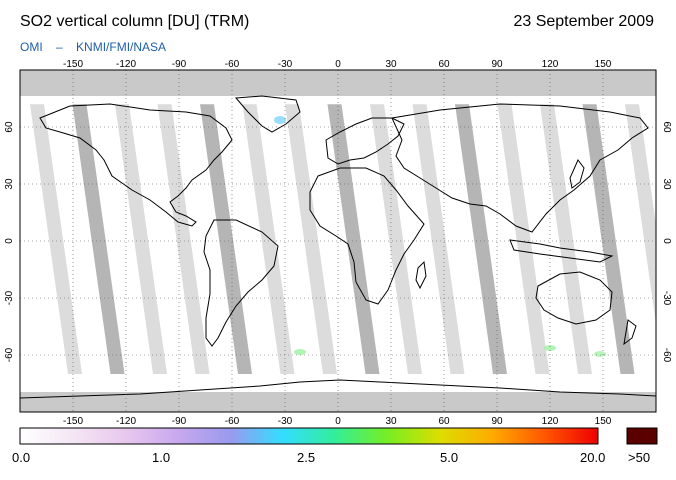 This screenshot has width=676, height=480. What do you see at coordinates (666, 127) in the screenshot?
I see `lat-tick-label-right: 60` at bounding box center [666, 127].